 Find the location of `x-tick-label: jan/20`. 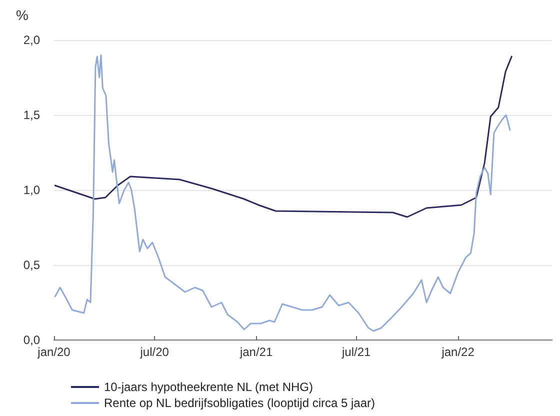

x-tick-label: jan/20 is located at coordinates (53, 352).